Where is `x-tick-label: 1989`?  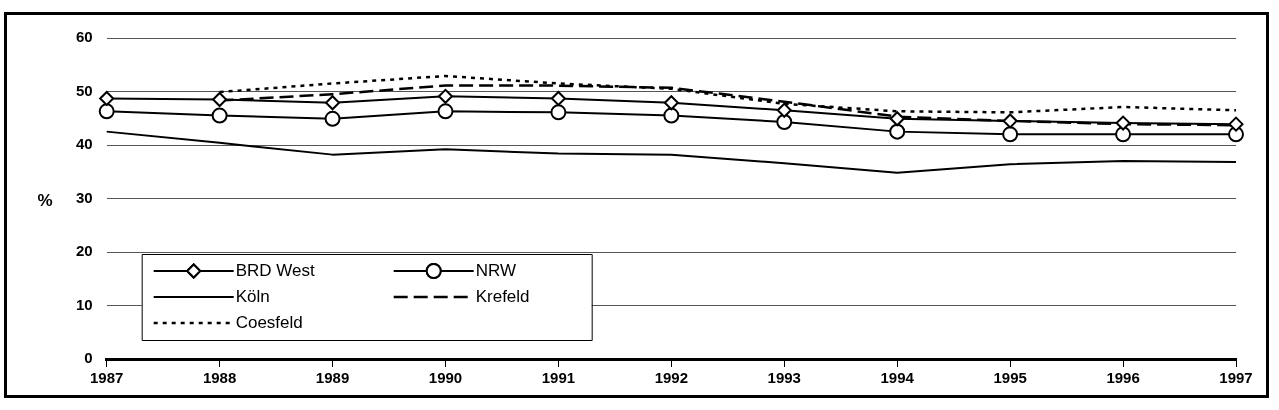
x-tick-label: 1989 is located at coordinates (332, 378).